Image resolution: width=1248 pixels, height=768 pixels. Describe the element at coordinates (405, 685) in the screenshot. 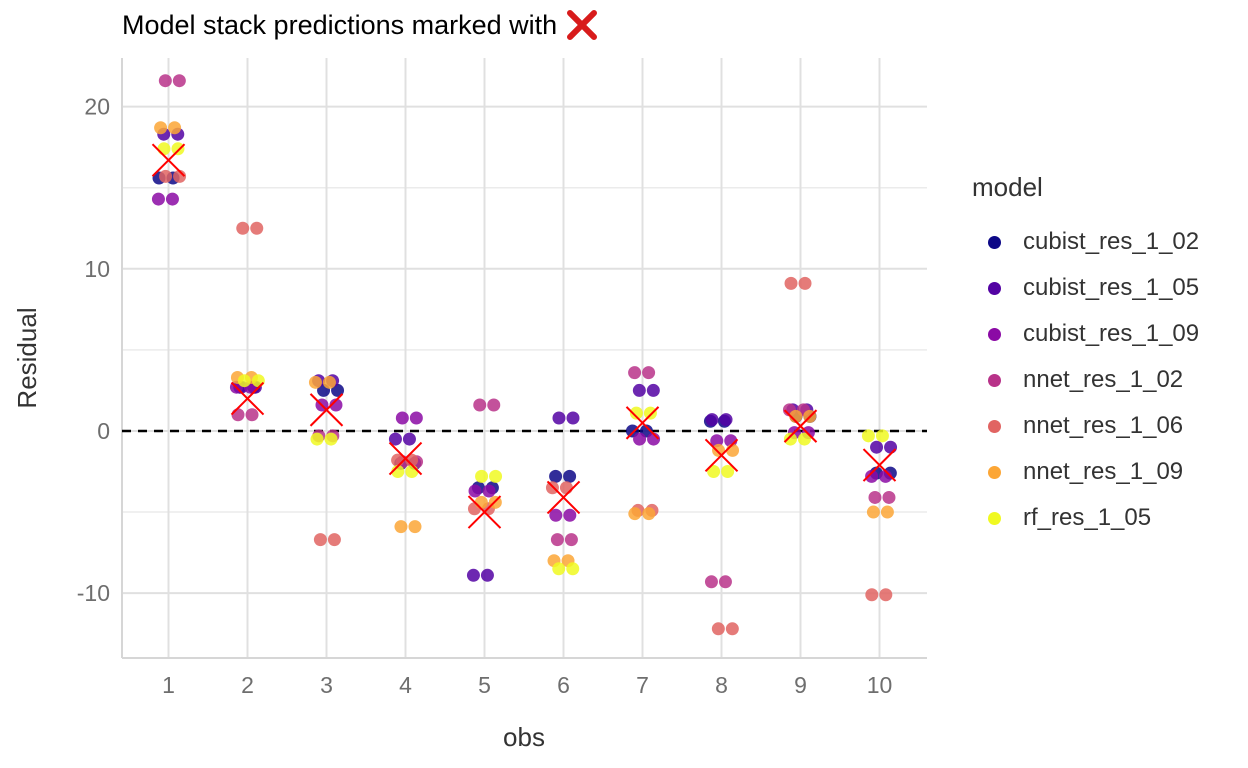

I see `x-tick-label: 4` at that location.